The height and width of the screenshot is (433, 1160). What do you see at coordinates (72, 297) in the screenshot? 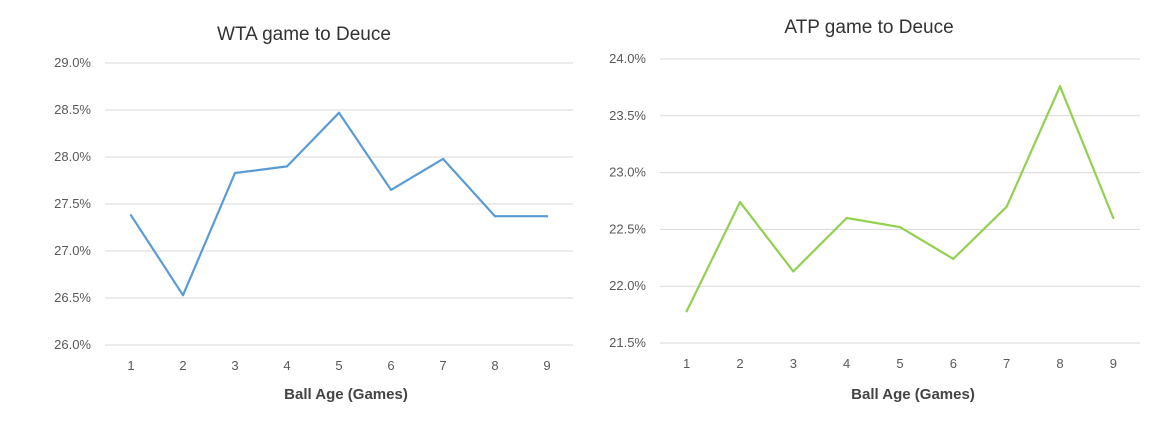
I see `wta-y-tick-label: 26.5%` at bounding box center [72, 297].